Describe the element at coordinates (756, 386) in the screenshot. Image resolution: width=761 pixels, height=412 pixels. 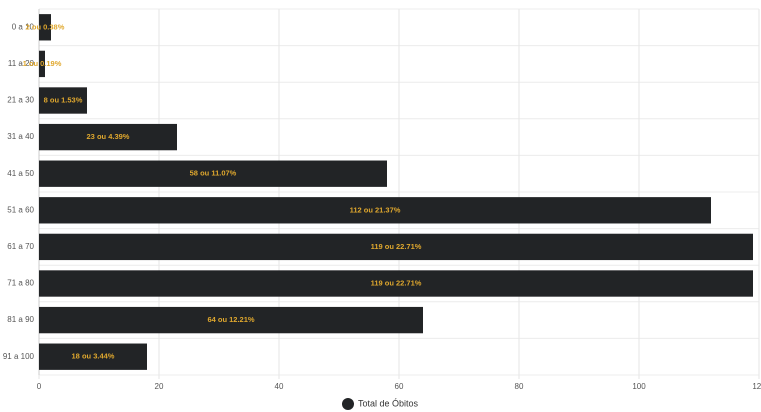
I see `x-tick-label: 120` at that location.